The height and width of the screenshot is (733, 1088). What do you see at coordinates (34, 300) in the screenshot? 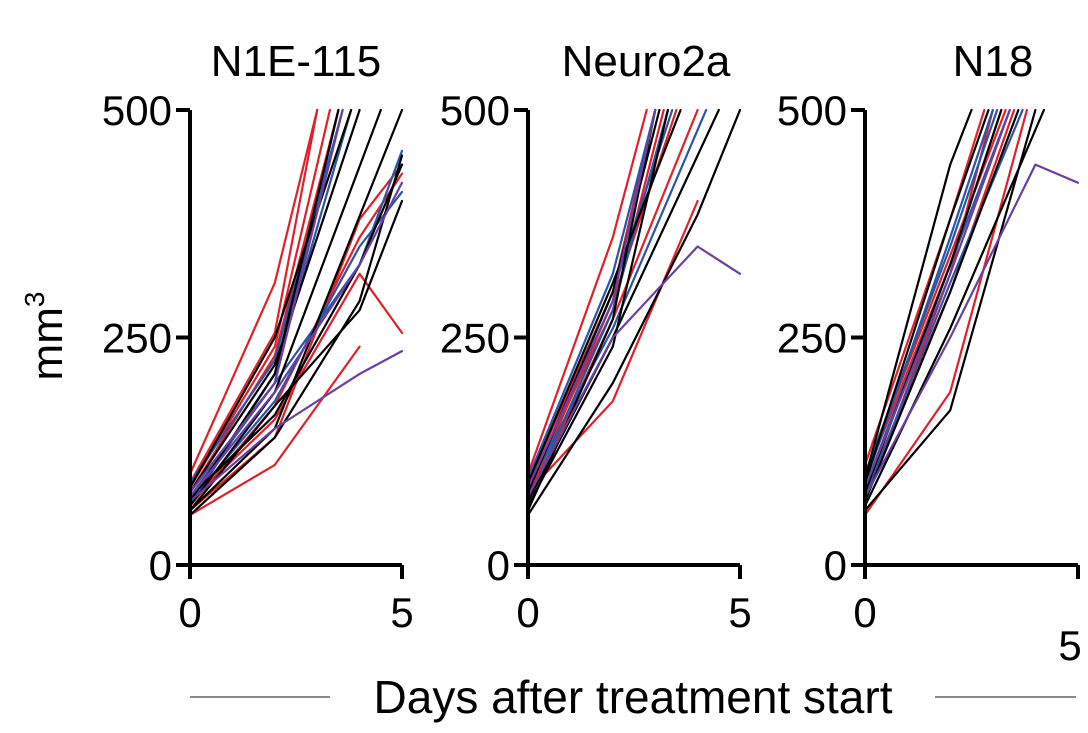
I see `y-axis-label-superscript: 3` at bounding box center [34, 300].